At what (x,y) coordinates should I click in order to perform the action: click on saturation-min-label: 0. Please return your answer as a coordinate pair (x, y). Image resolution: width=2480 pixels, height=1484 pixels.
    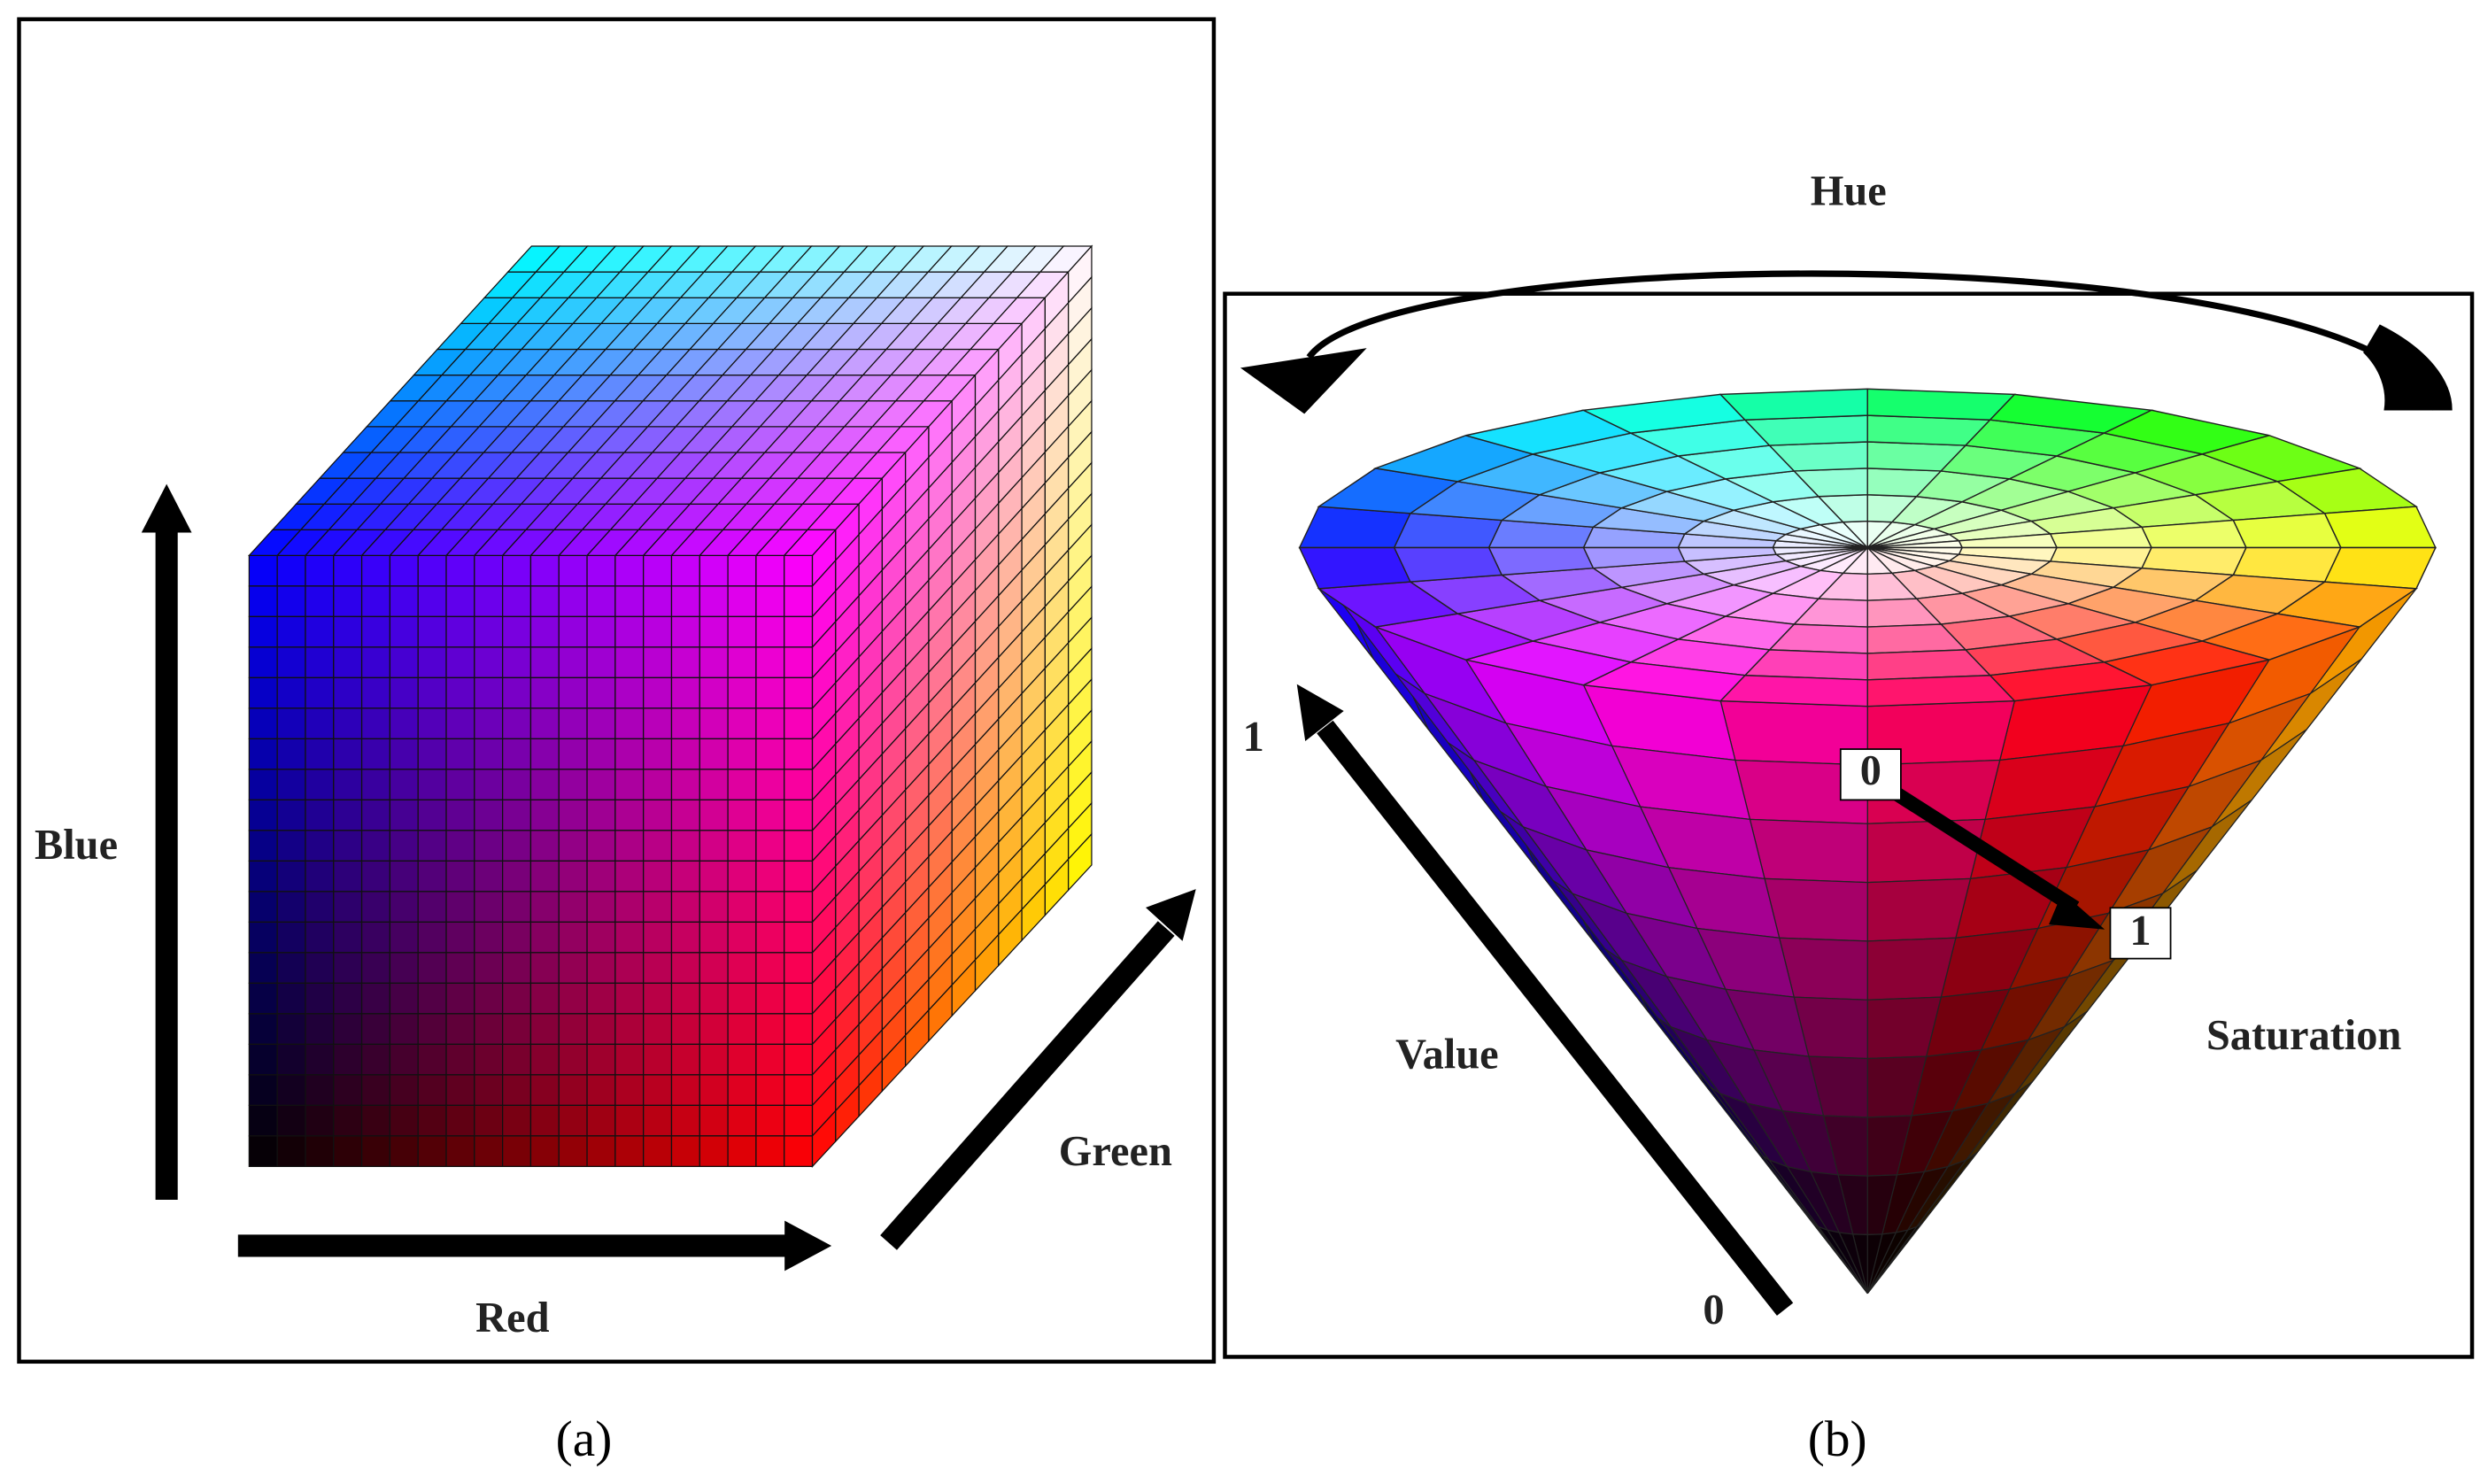
    Looking at the image, I should click on (1871, 770).